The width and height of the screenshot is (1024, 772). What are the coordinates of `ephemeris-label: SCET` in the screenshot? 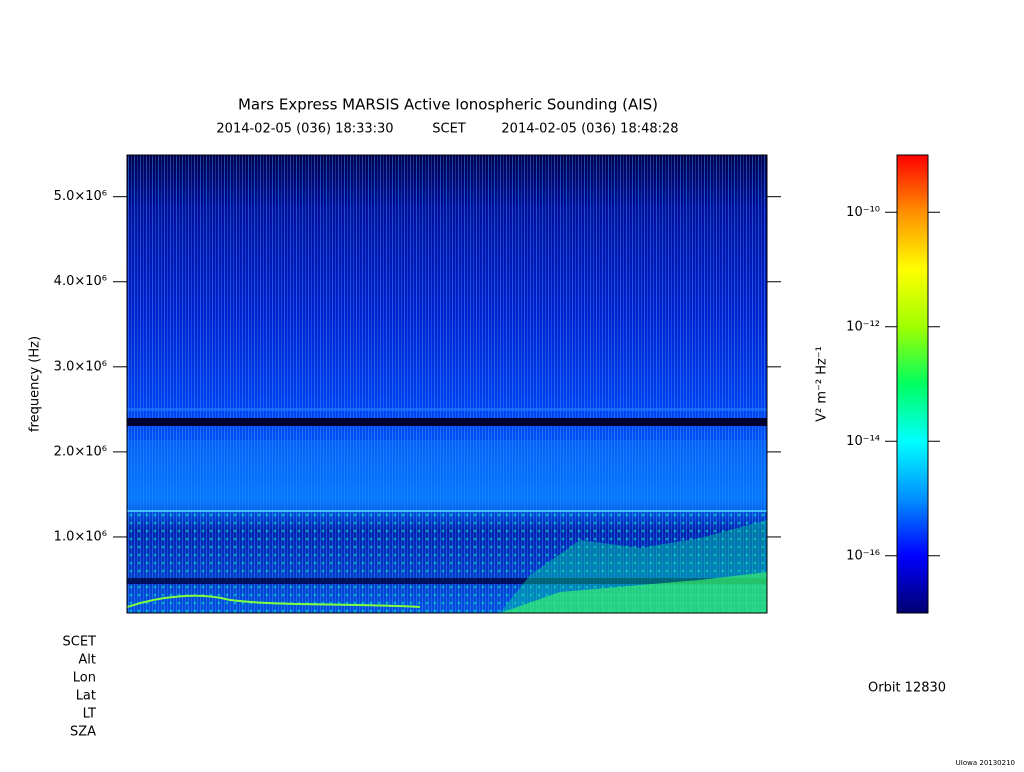 It's located at (80, 642).